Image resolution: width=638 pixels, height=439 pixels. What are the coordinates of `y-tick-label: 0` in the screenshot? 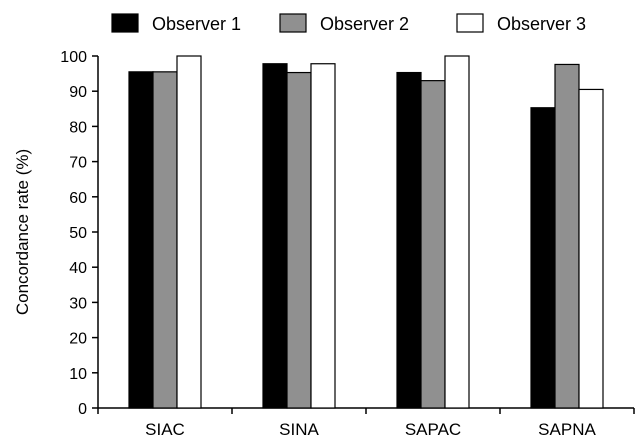 It's located at (82, 409).